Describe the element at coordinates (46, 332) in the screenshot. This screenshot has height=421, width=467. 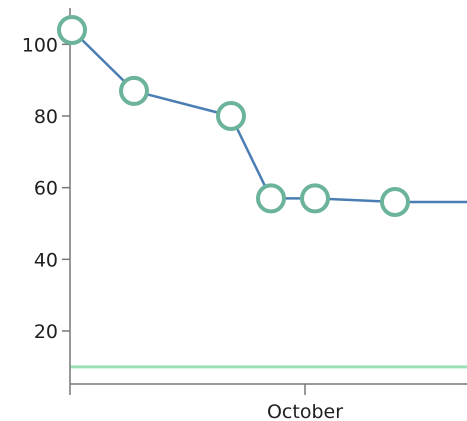
I see `y-tick-label: 20` at that location.